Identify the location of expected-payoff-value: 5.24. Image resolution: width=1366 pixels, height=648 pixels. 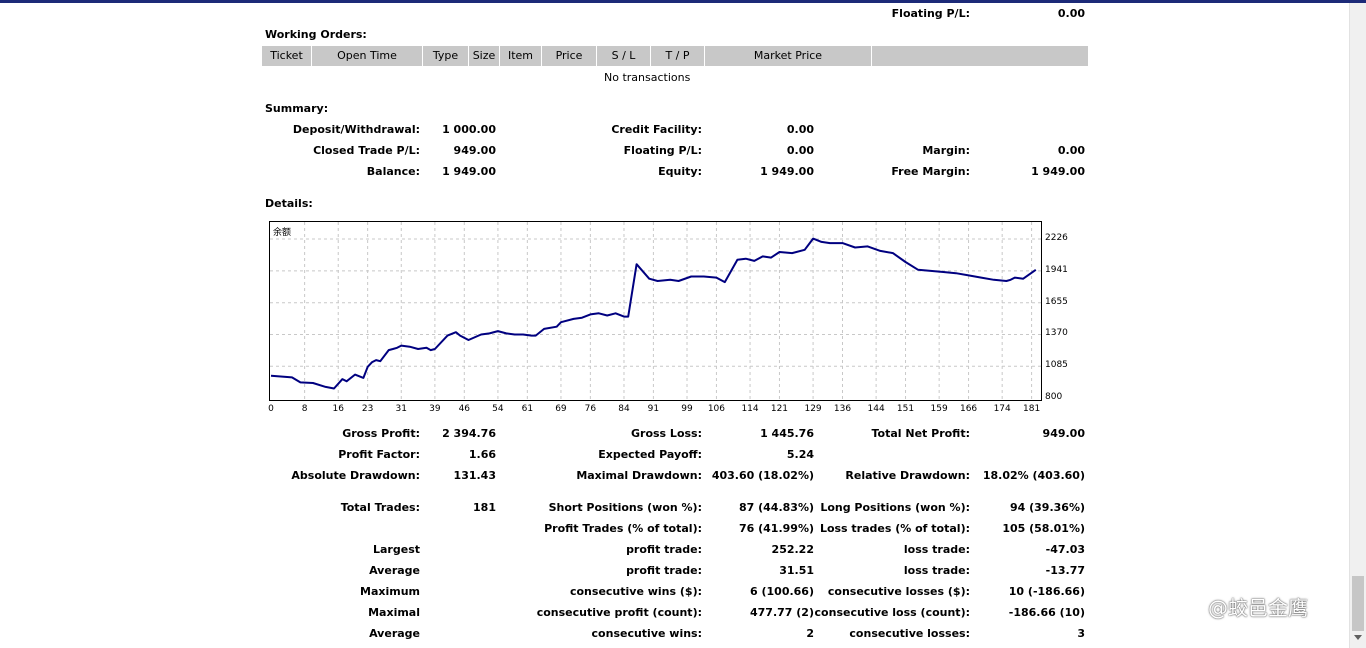
(800, 454).